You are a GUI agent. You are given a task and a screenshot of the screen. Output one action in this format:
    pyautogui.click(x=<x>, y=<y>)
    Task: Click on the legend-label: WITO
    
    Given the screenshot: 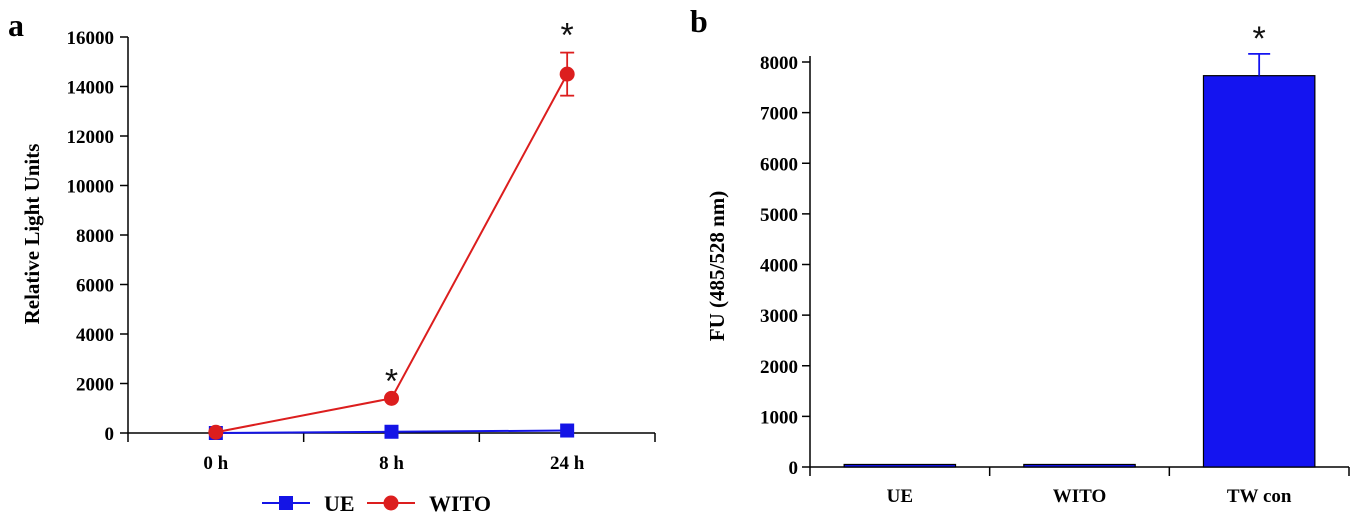 What is the action you would take?
    pyautogui.click(x=460, y=503)
    